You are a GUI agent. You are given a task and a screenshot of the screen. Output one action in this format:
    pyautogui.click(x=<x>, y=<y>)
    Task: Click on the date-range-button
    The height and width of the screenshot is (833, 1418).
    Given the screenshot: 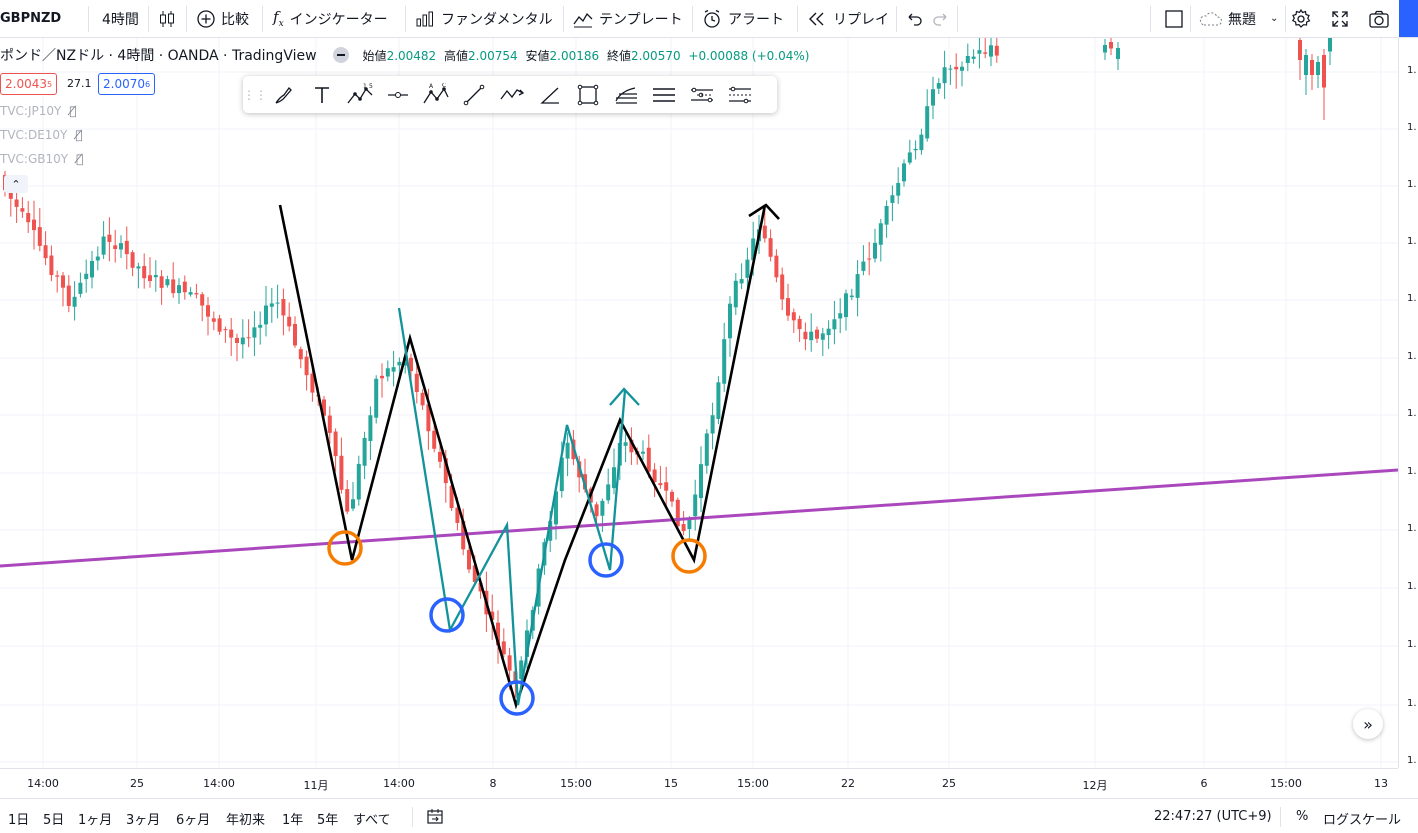 What is the action you would take?
    pyautogui.click(x=435, y=818)
    